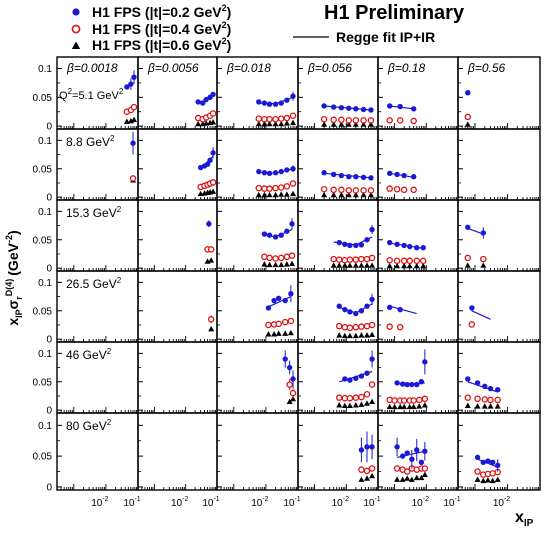 The image size is (550, 534). What do you see at coordinates (94, 283) in the screenshot?
I see `q2-label-3: 26.5 GeV2` at bounding box center [94, 283].